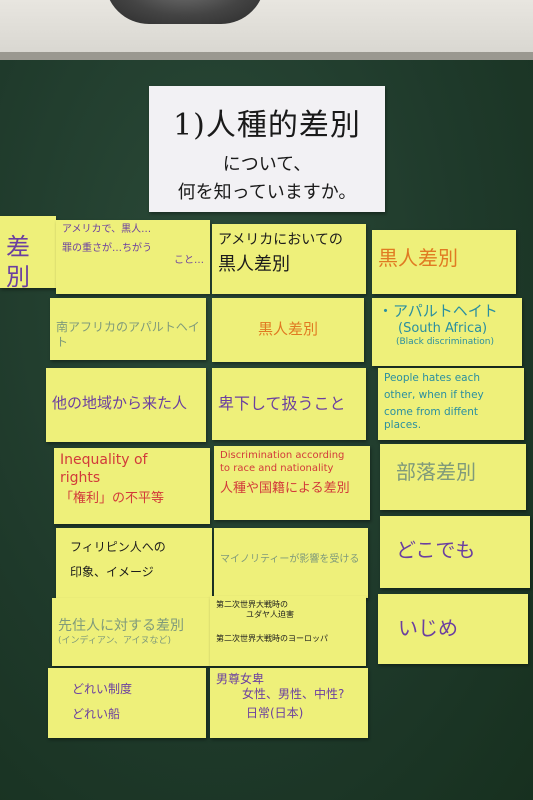 This screenshot has height=800, width=533. Describe the element at coordinates (288, 631) in the screenshot. I see `sticky-note-c2-r6: 第二次世界大戦時の ユダヤ人迫害 第二次世界大戦時のヨーロッパ` at that location.